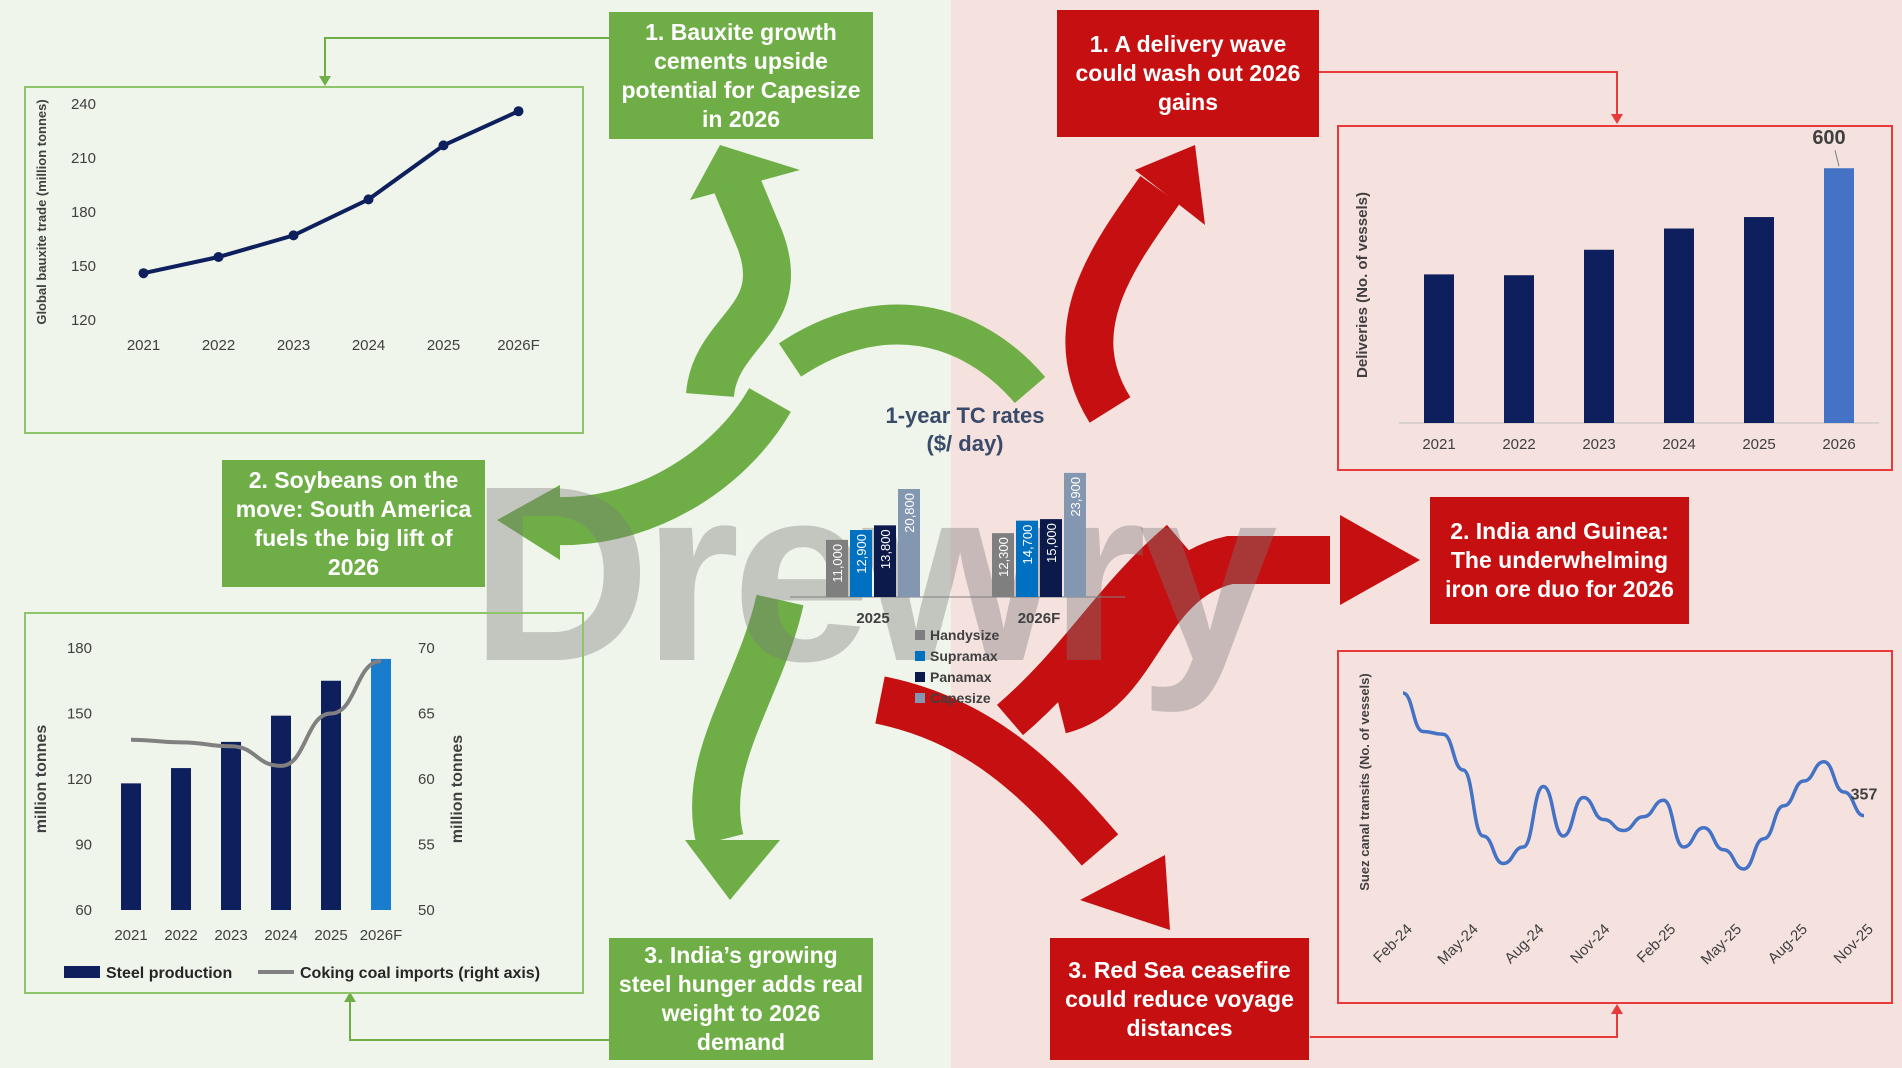  Describe the element at coordinates (41, 211) in the screenshot. I see `y-axis-label: Global bauxite trade (million tonnes)` at that location.